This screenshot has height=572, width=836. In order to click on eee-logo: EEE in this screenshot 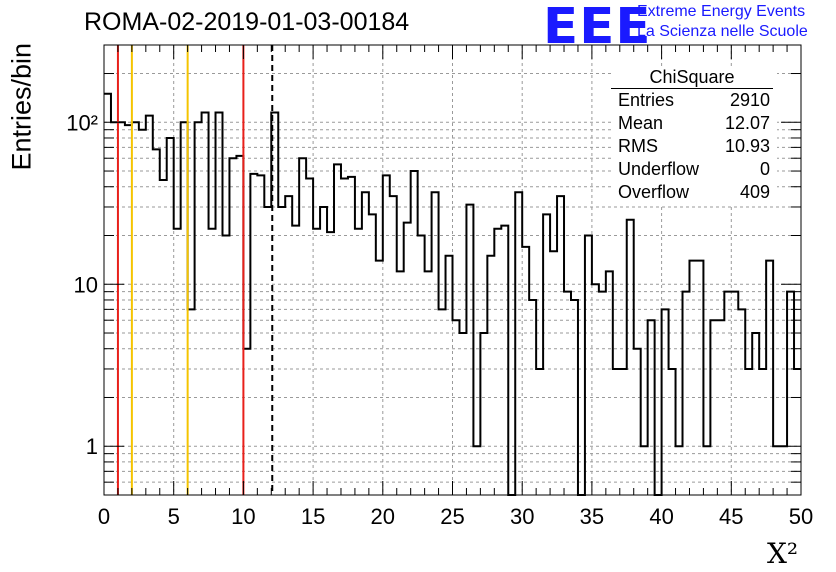, I will do `click(597, 27)`.